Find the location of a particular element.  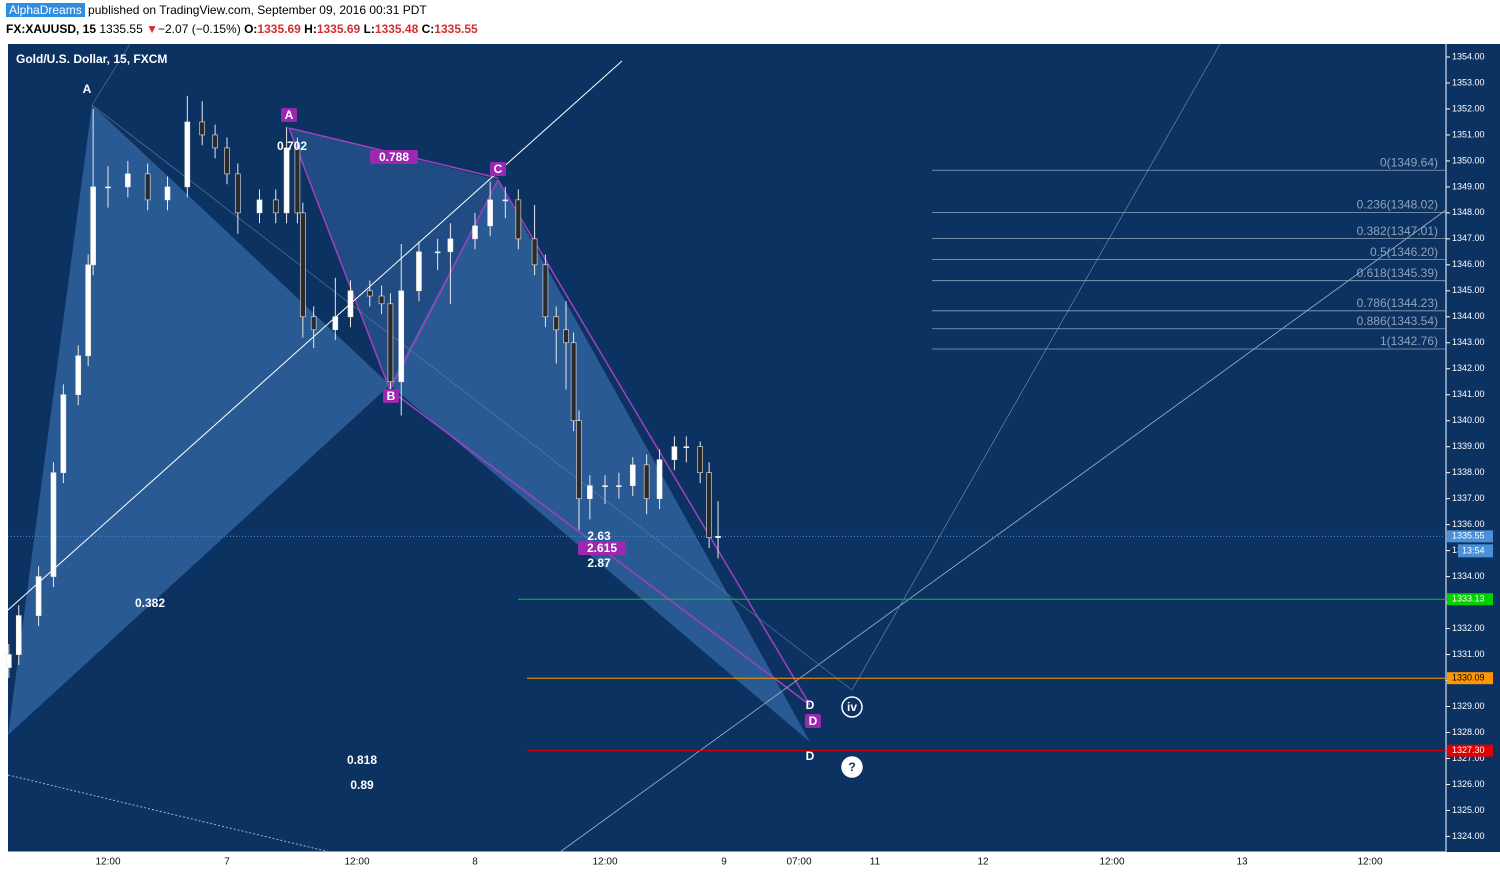

y-tick-label: 1327.00 is located at coordinates (1468, 758).